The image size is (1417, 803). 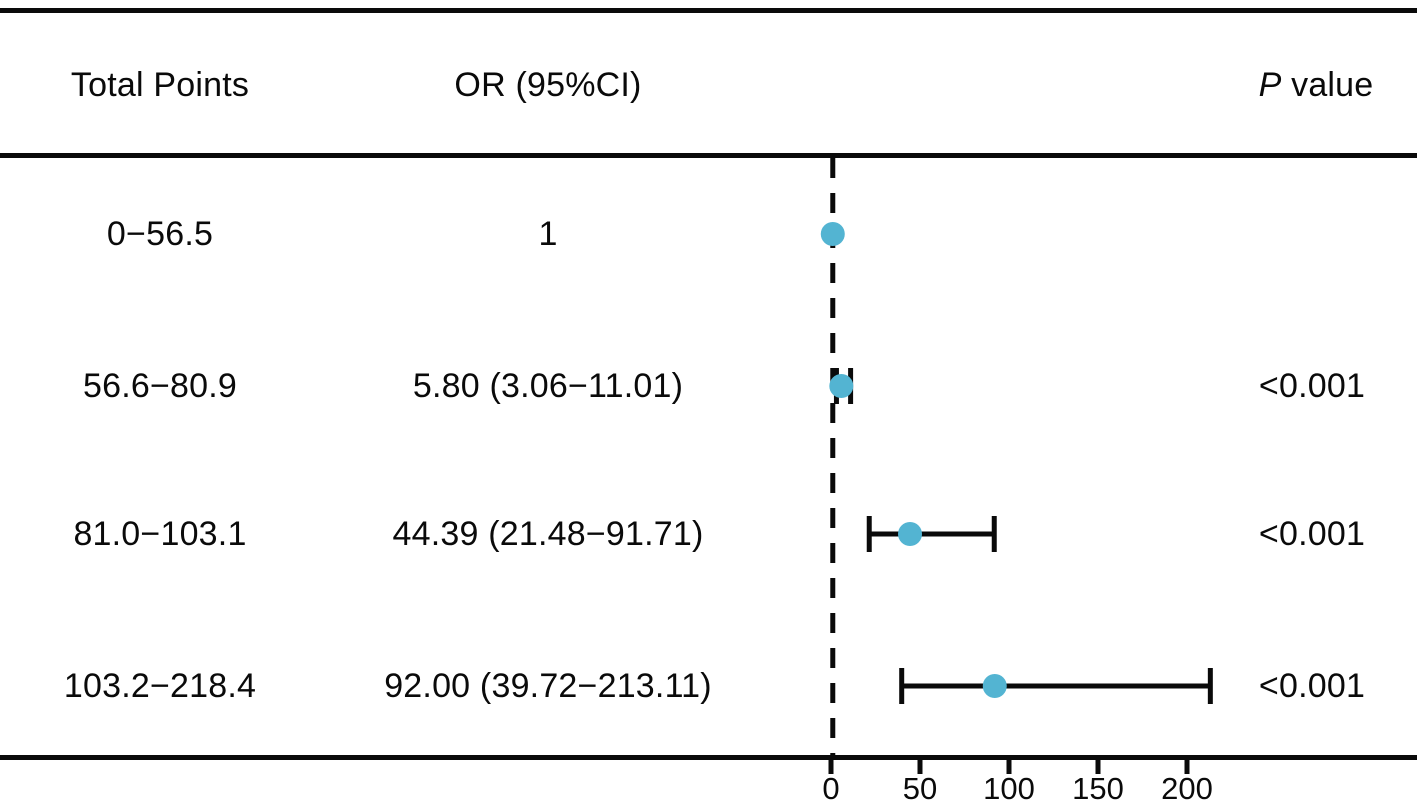 I want to click on or-ci-value: 92.00 (39.72−213.11), so click(x=548, y=686).